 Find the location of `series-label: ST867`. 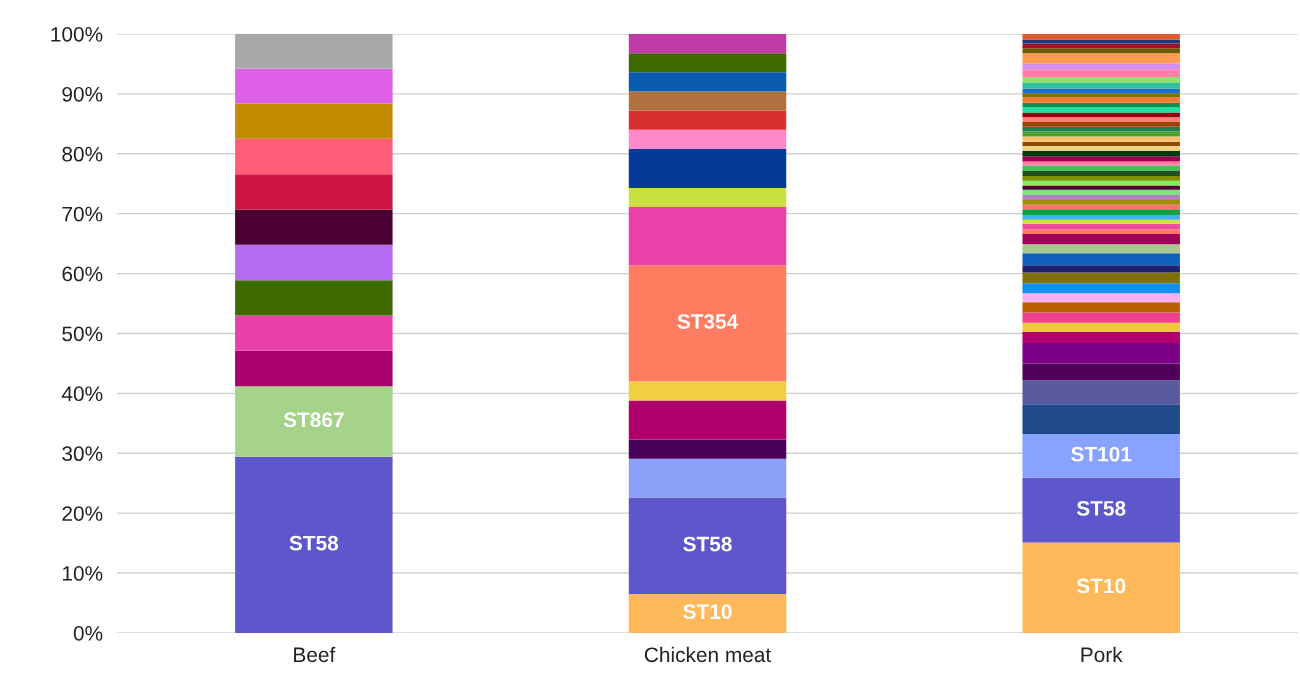

series-label: ST867 is located at coordinates (313, 420).